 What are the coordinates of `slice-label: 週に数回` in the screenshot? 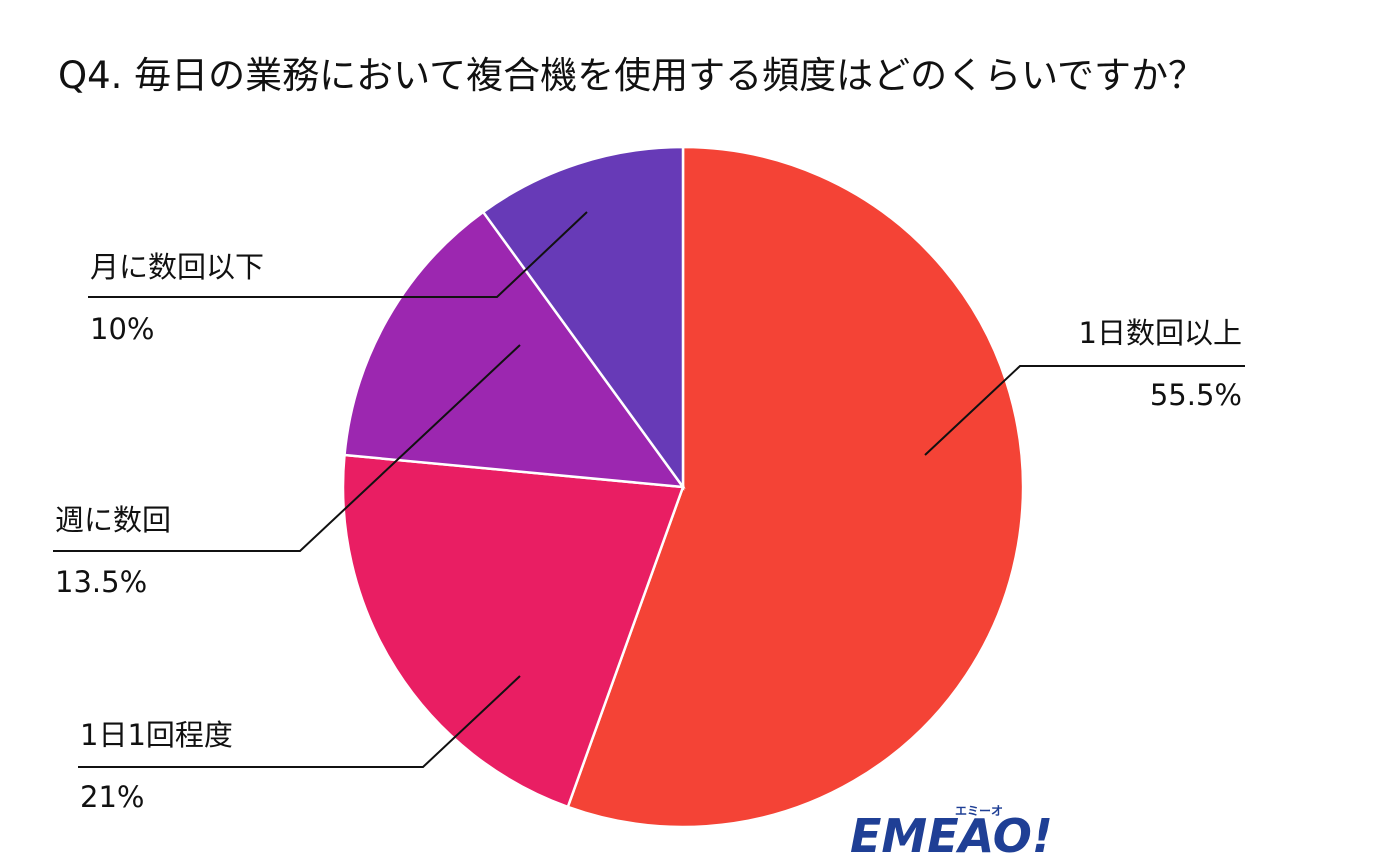 It's located at (113, 520).